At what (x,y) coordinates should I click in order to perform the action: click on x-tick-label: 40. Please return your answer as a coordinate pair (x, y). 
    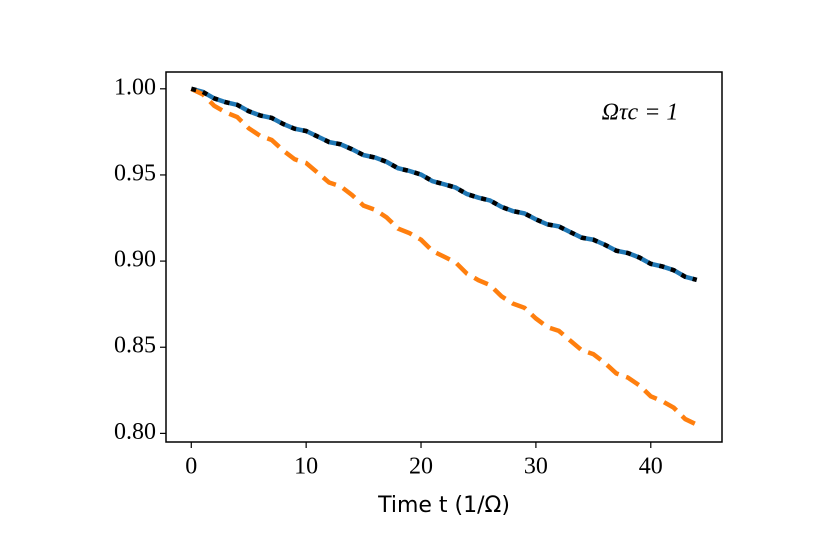
    Looking at the image, I should click on (651, 467).